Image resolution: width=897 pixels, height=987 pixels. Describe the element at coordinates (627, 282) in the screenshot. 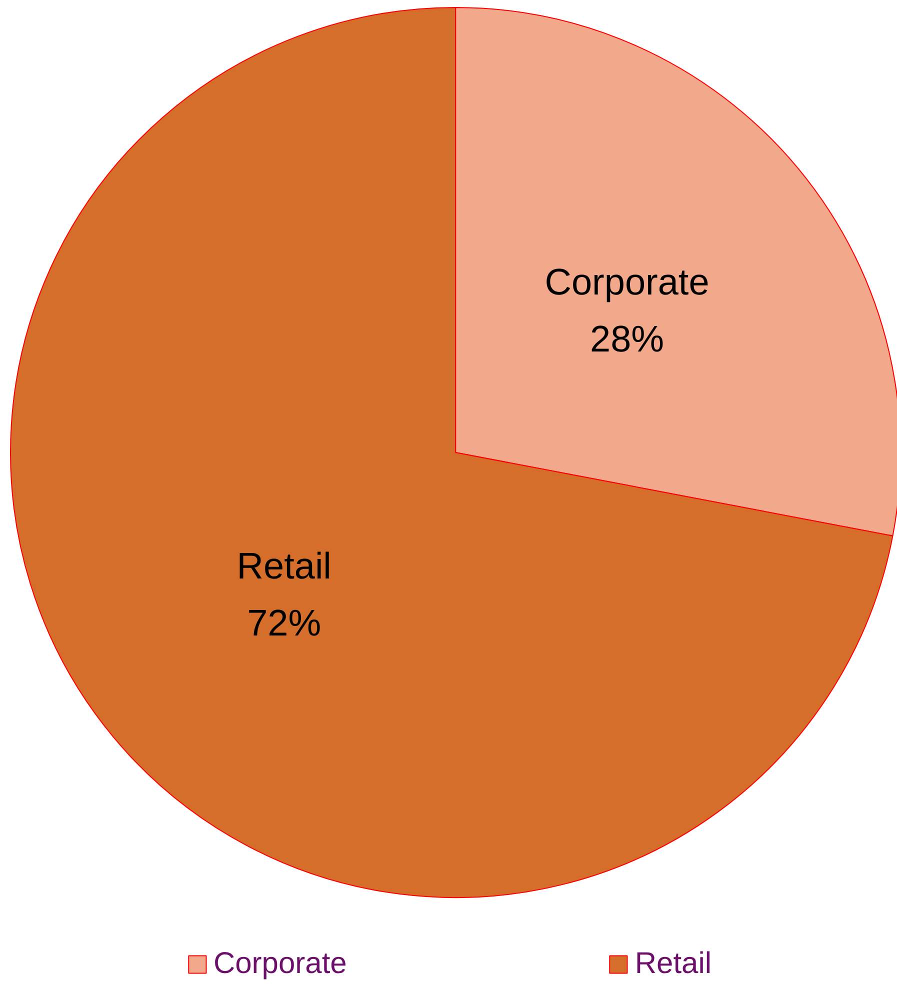

I see `slice-label: Corporate` at that location.